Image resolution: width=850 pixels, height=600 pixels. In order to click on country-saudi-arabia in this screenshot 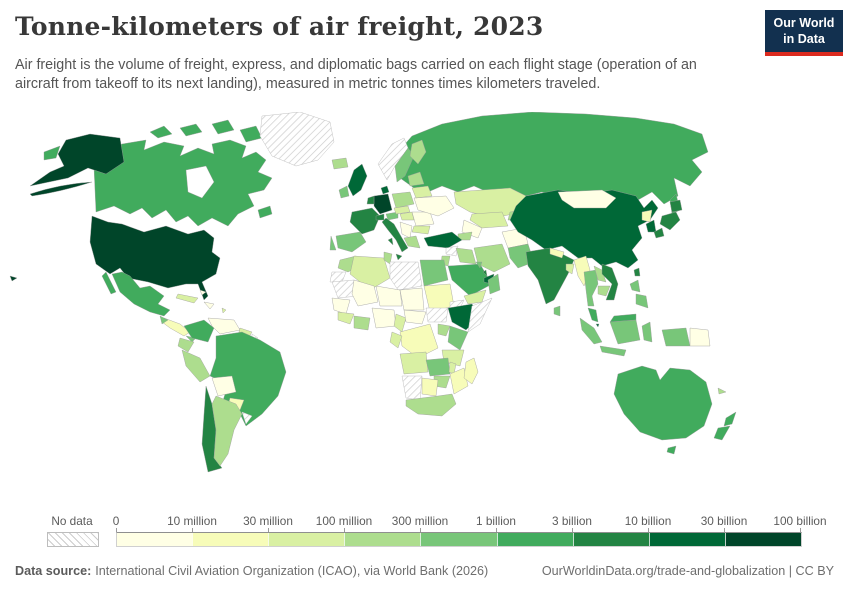, I will do `click(470, 280)`.